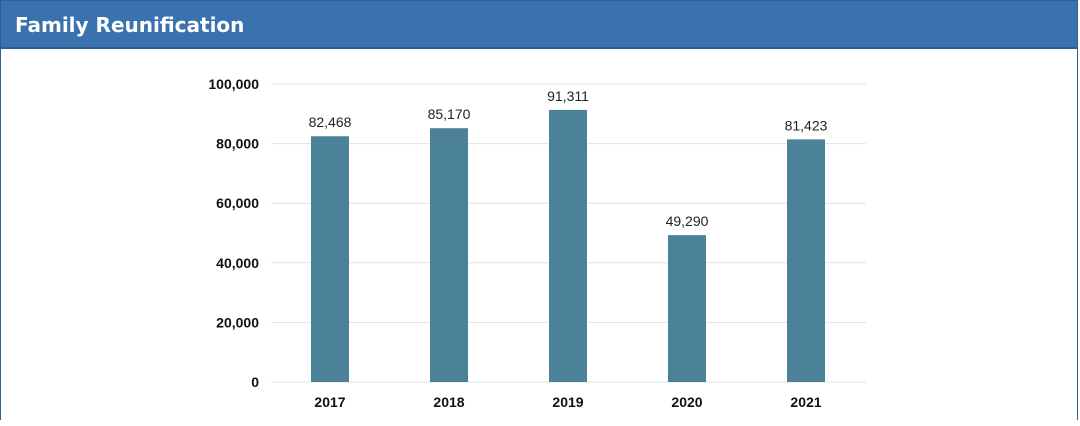 The image size is (1080, 426). I want to click on x-tick-label: 2019, so click(567, 402).